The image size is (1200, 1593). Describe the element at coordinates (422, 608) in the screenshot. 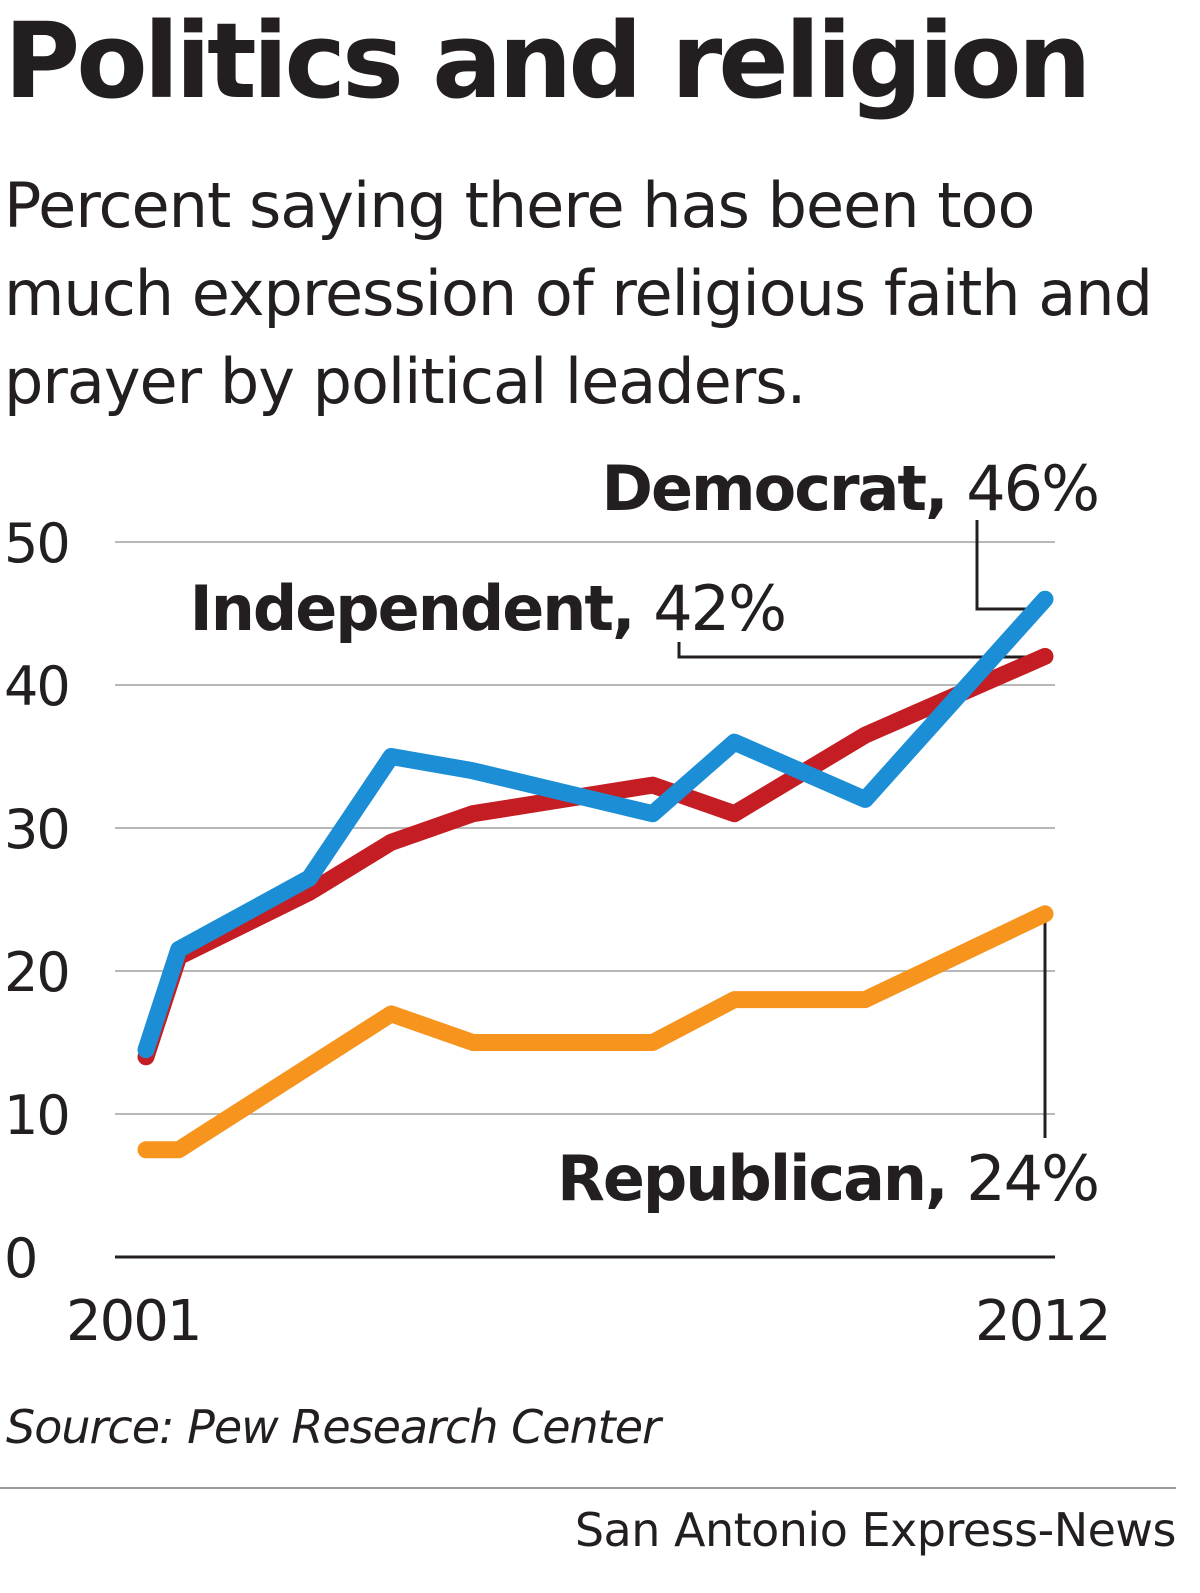

I see `series-label-name-independent: Independent,` at that location.